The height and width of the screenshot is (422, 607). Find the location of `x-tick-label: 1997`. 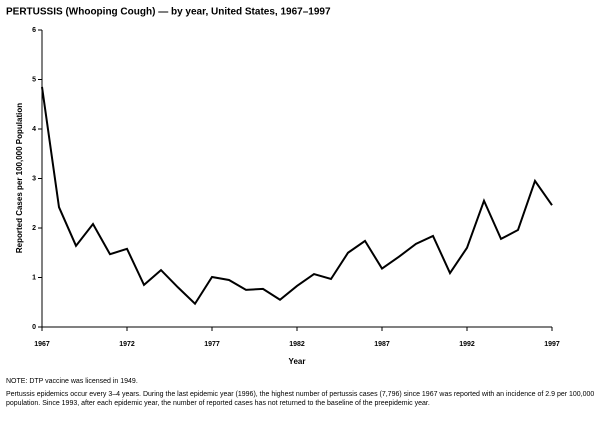

x-tick-label: 1997 is located at coordinates (552, 344).